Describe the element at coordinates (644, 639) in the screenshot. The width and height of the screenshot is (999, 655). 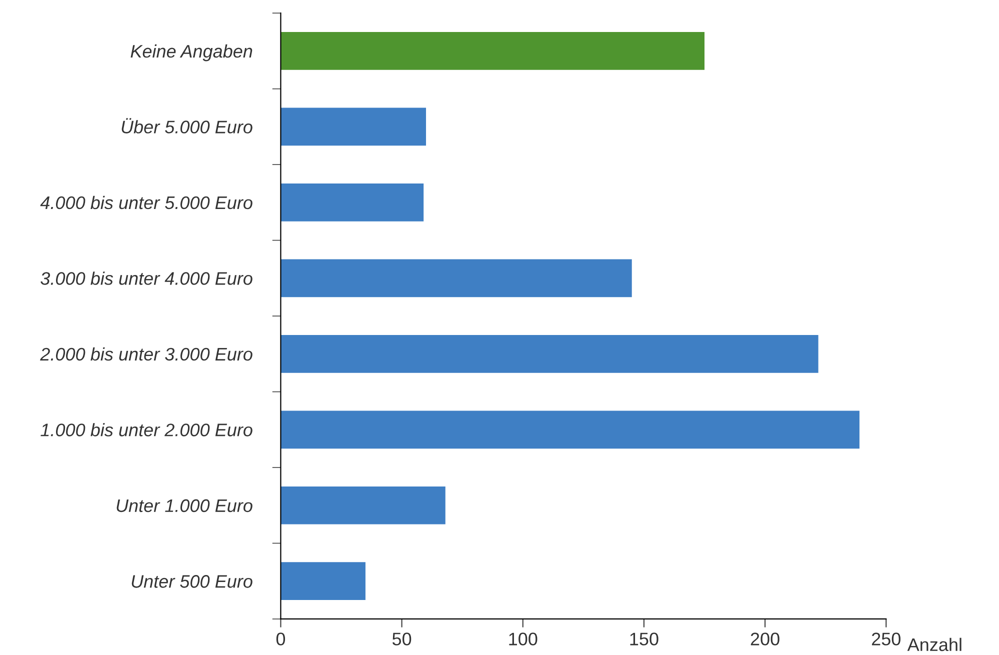
I see `x-tick-label: 150` at that location.